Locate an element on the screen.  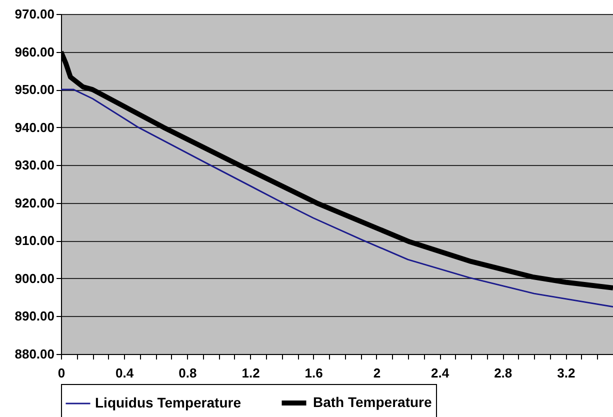
y-tick-label: 930.00 is located at coordinates (34, 165).